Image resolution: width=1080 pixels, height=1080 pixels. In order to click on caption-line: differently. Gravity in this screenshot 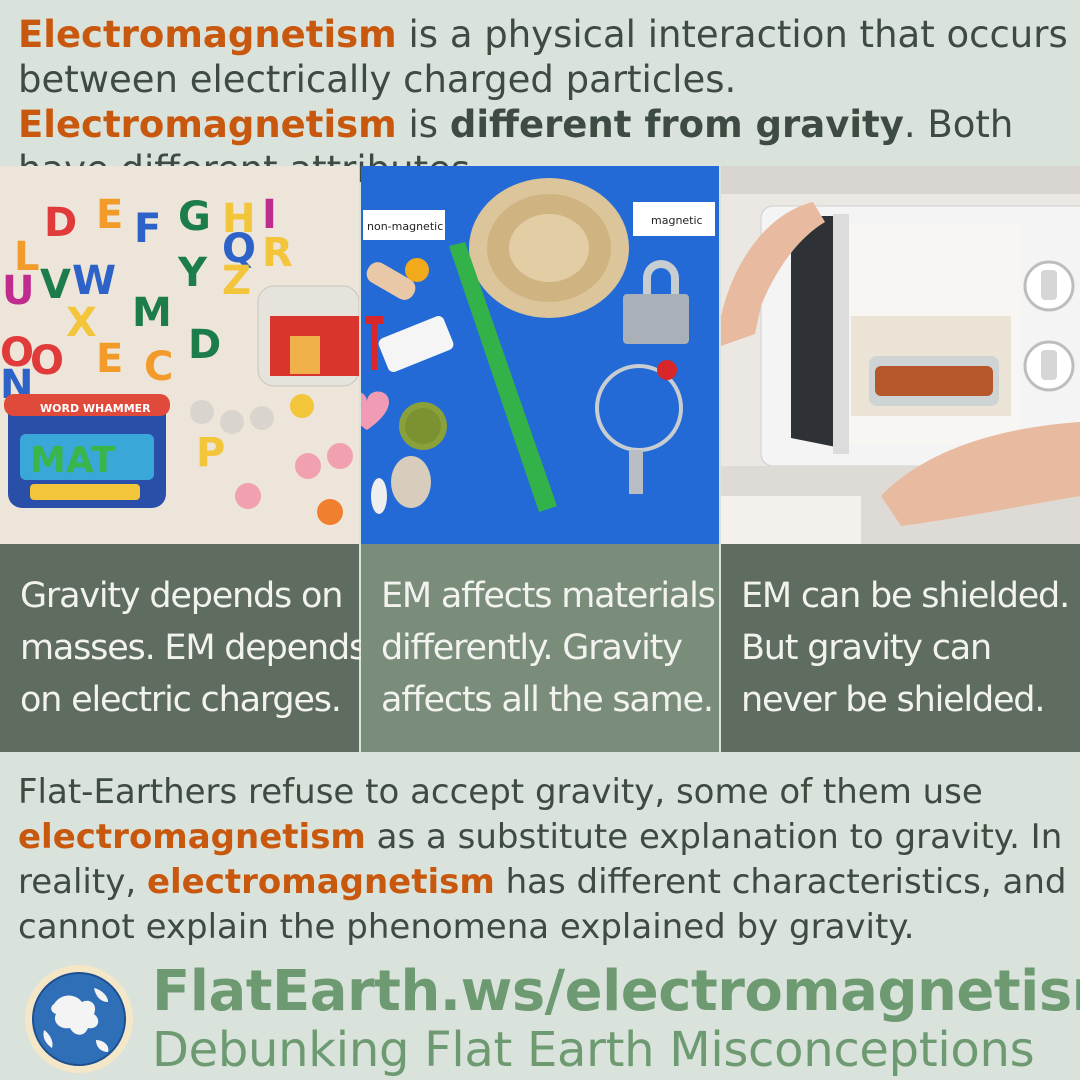, I will do `click(532, 648)`.